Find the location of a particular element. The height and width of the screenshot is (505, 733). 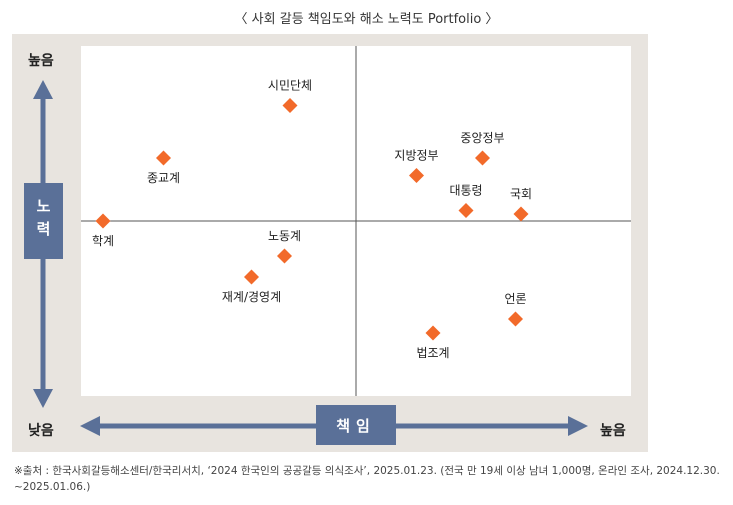

data-point-label: 대통령 is located at coordinates (465, 191).